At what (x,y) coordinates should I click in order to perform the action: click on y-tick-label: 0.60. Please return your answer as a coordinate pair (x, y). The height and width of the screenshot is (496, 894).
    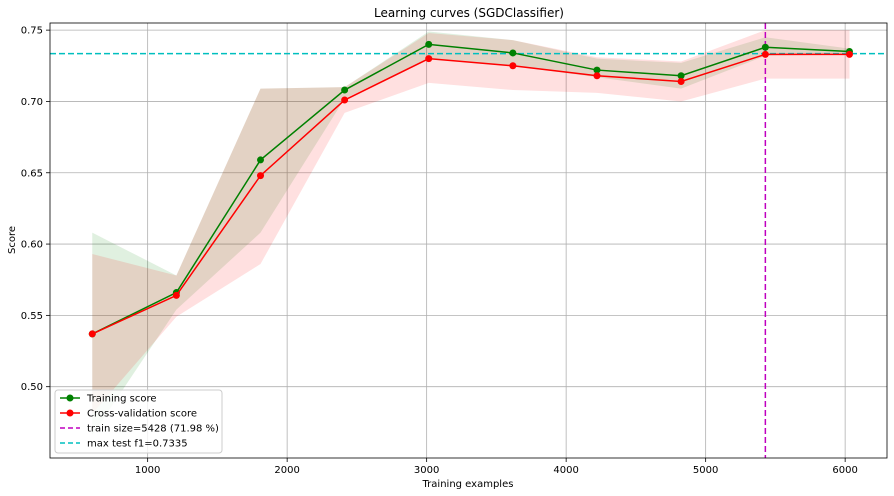
    Looking at the image, I should click on (32, 245).